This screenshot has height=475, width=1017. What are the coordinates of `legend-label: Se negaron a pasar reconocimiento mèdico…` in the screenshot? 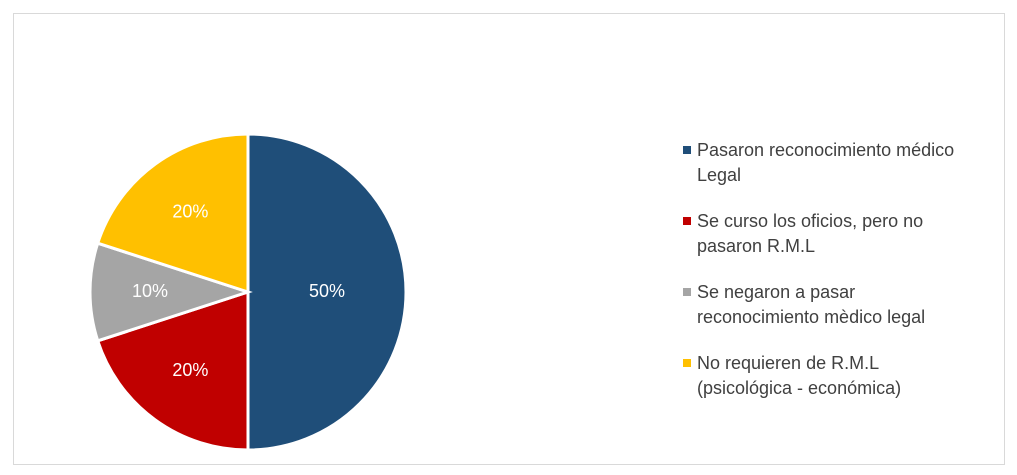 It's located at (811, 304).